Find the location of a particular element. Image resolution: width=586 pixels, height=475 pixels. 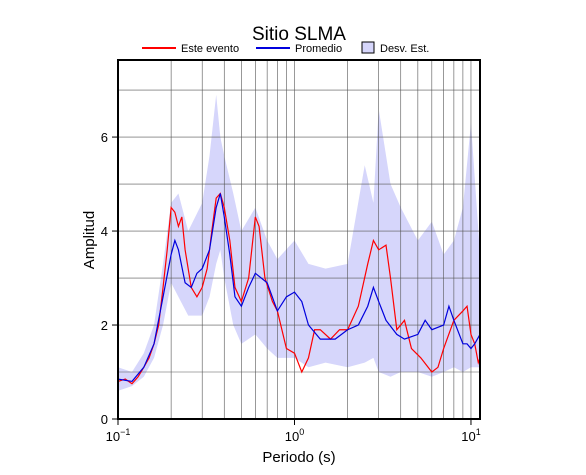

y-tick-label: 0 is located at coordinates (104, 419).